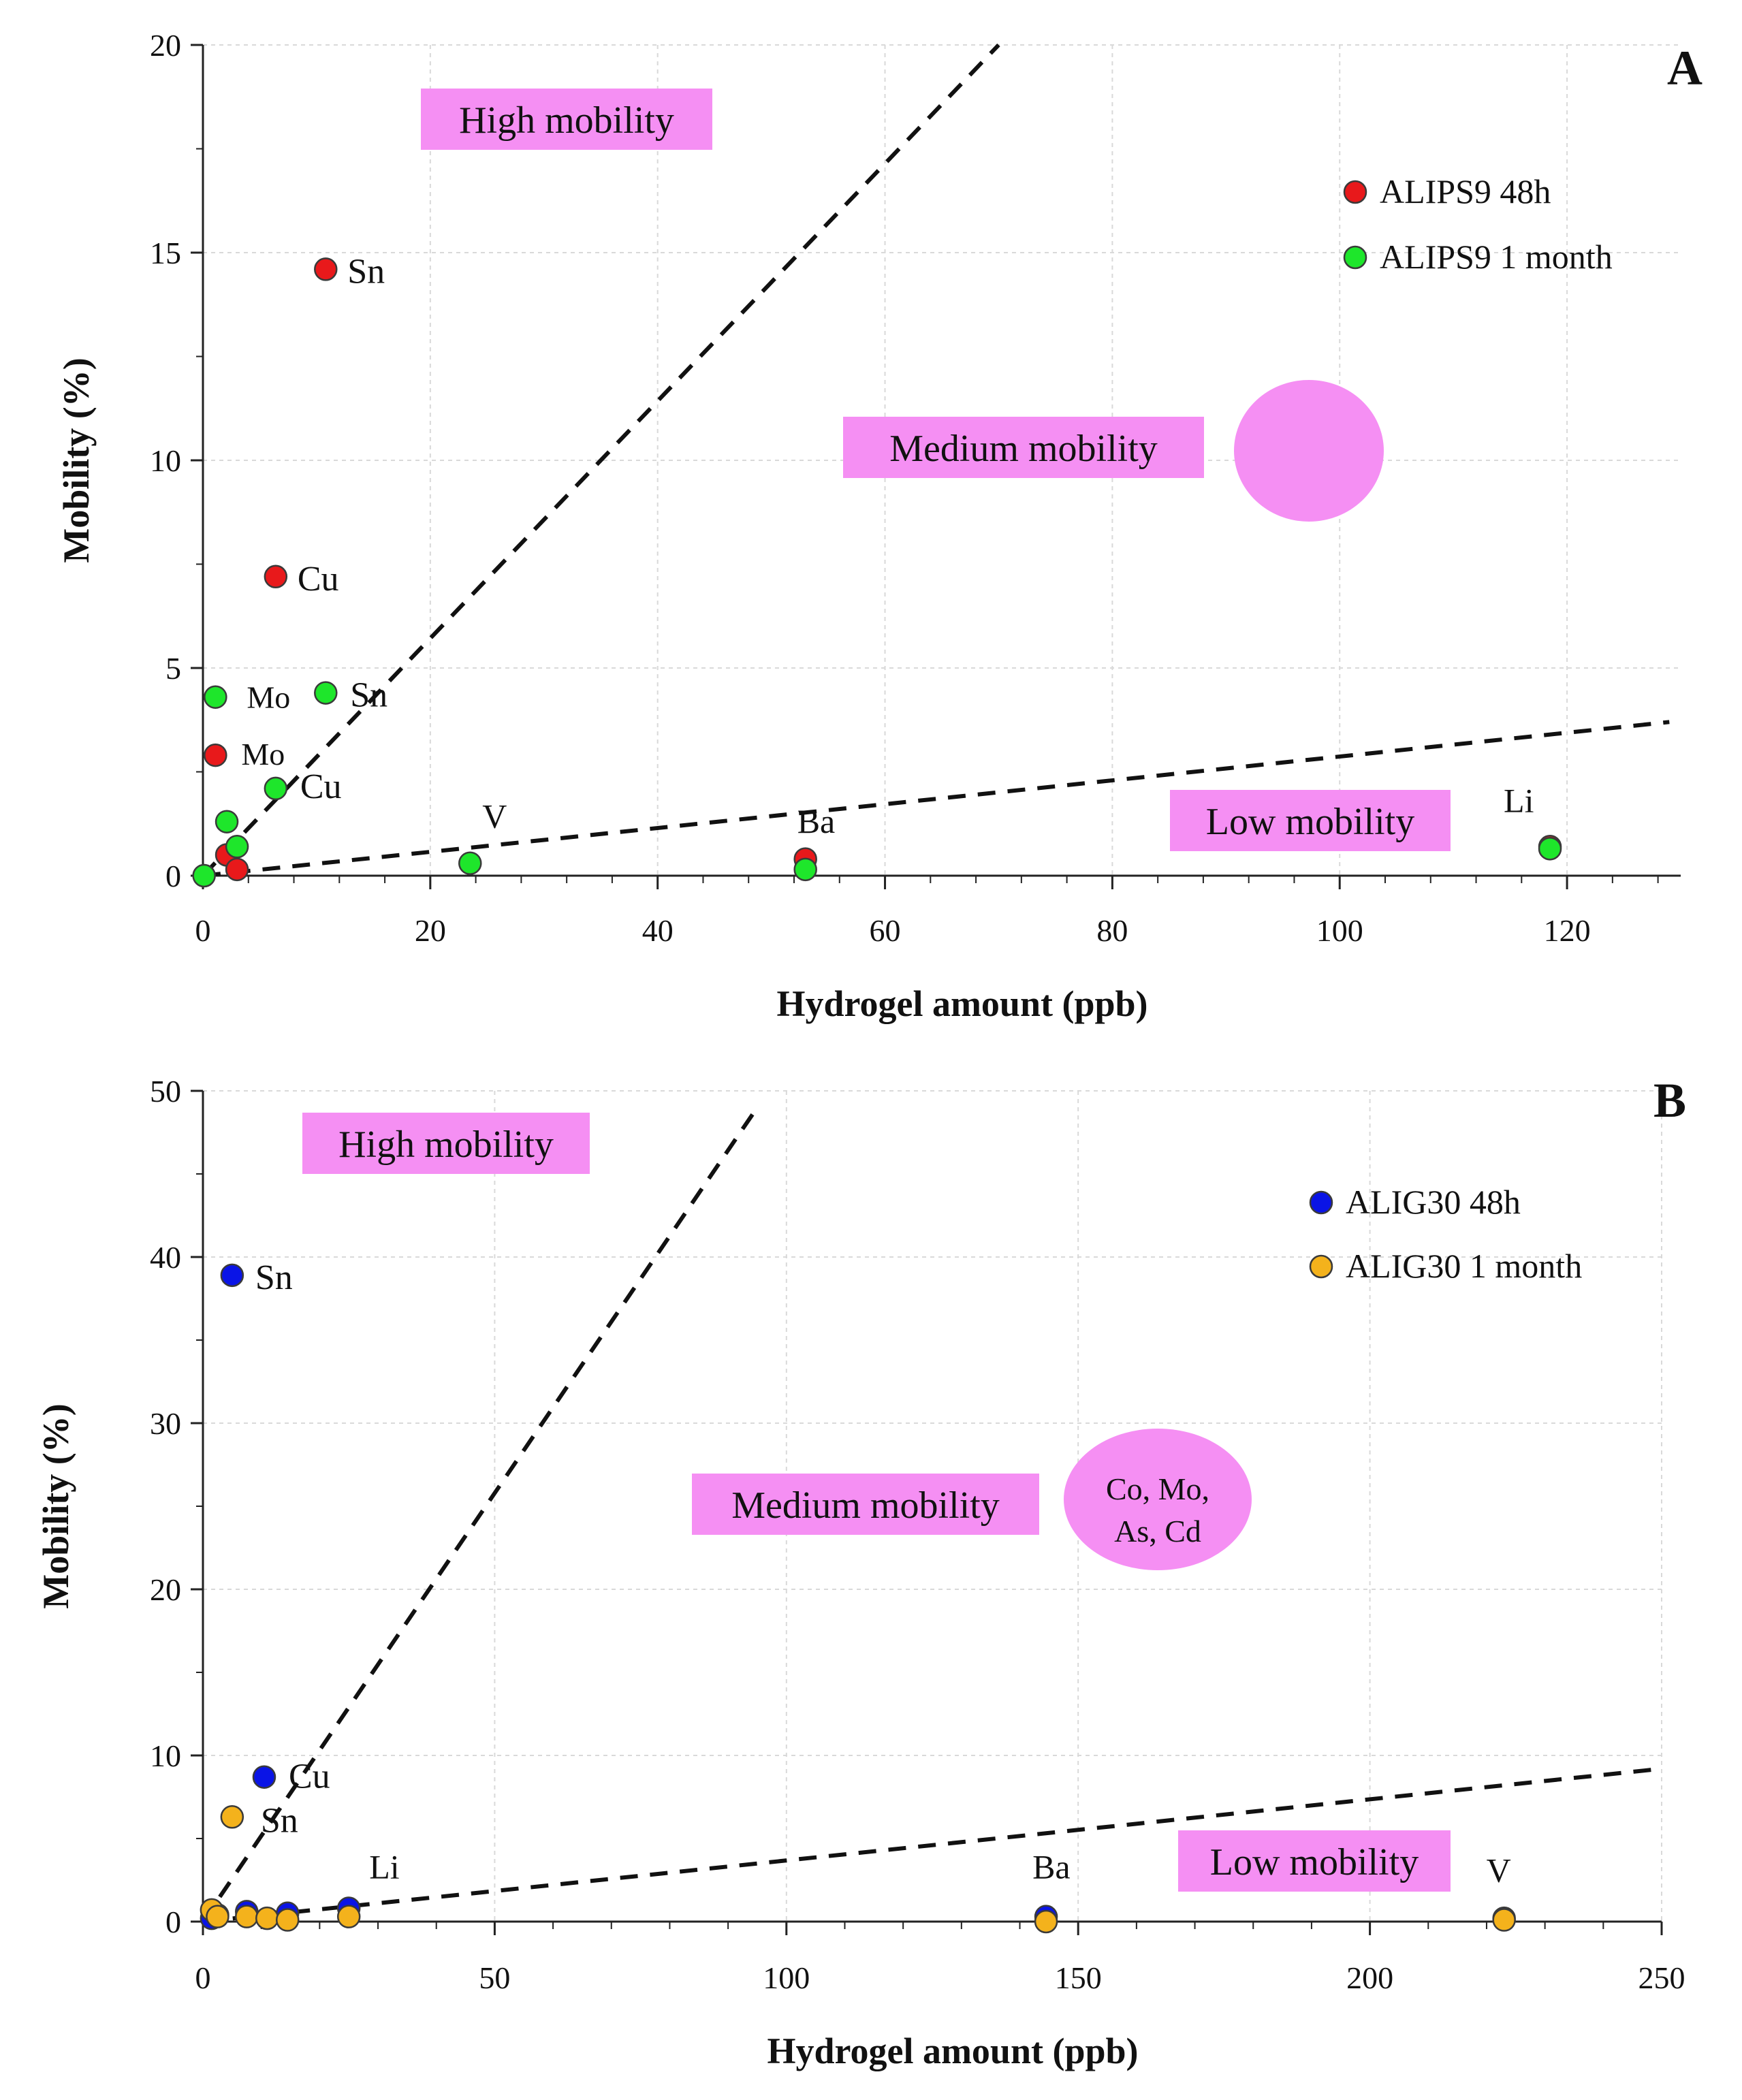  What do you see at coordinates (1464, 1266) in the screenshot?
I see `legend-label: ALIG30 1 month` at bounding box center [1464, 1266].